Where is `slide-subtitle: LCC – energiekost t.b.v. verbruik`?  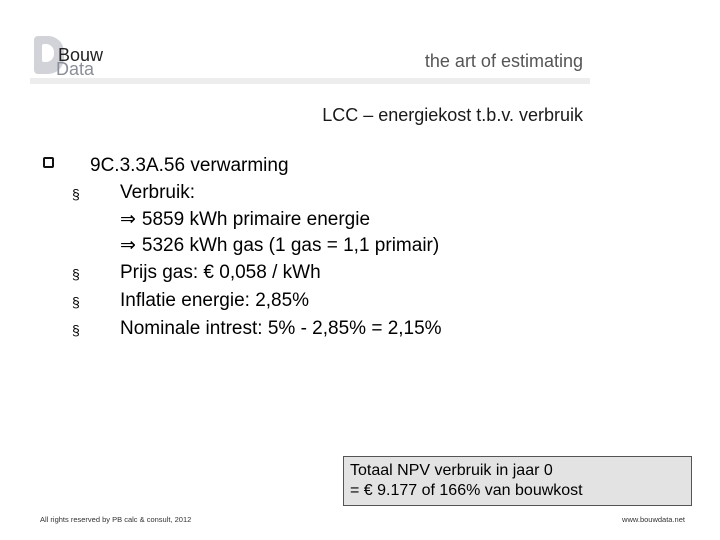
slide-subtitle: LCC – energiekost t.b.v. verbruik is located at coordinates (452, 115).